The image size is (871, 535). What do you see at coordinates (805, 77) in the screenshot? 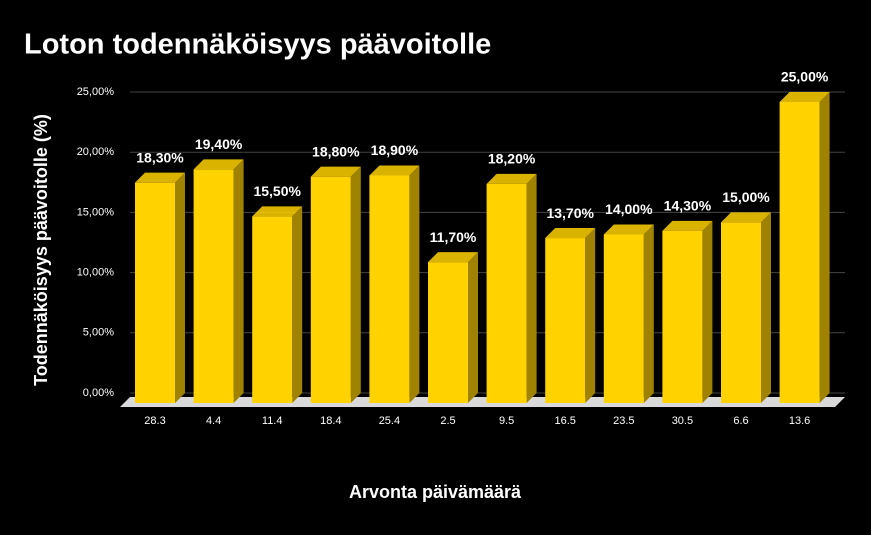
I see `value-label: 25,00%` at bounding box center [805, 77].